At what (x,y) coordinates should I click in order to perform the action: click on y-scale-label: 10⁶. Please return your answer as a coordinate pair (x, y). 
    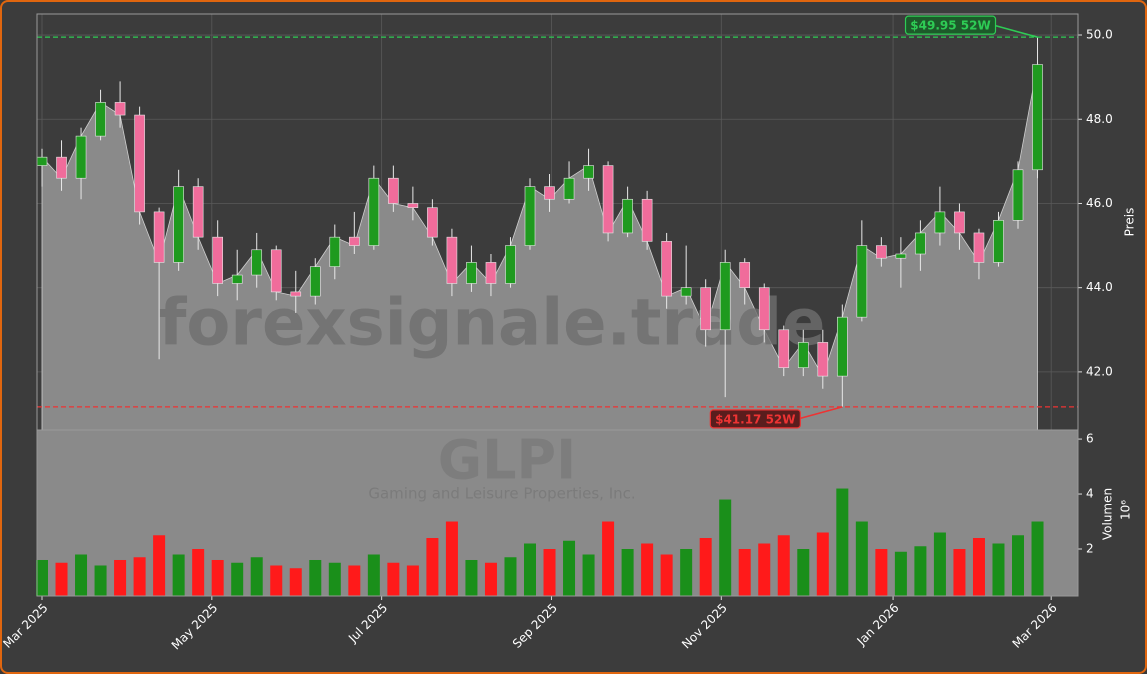
    Looking at the image, I should click on (1126, 510).